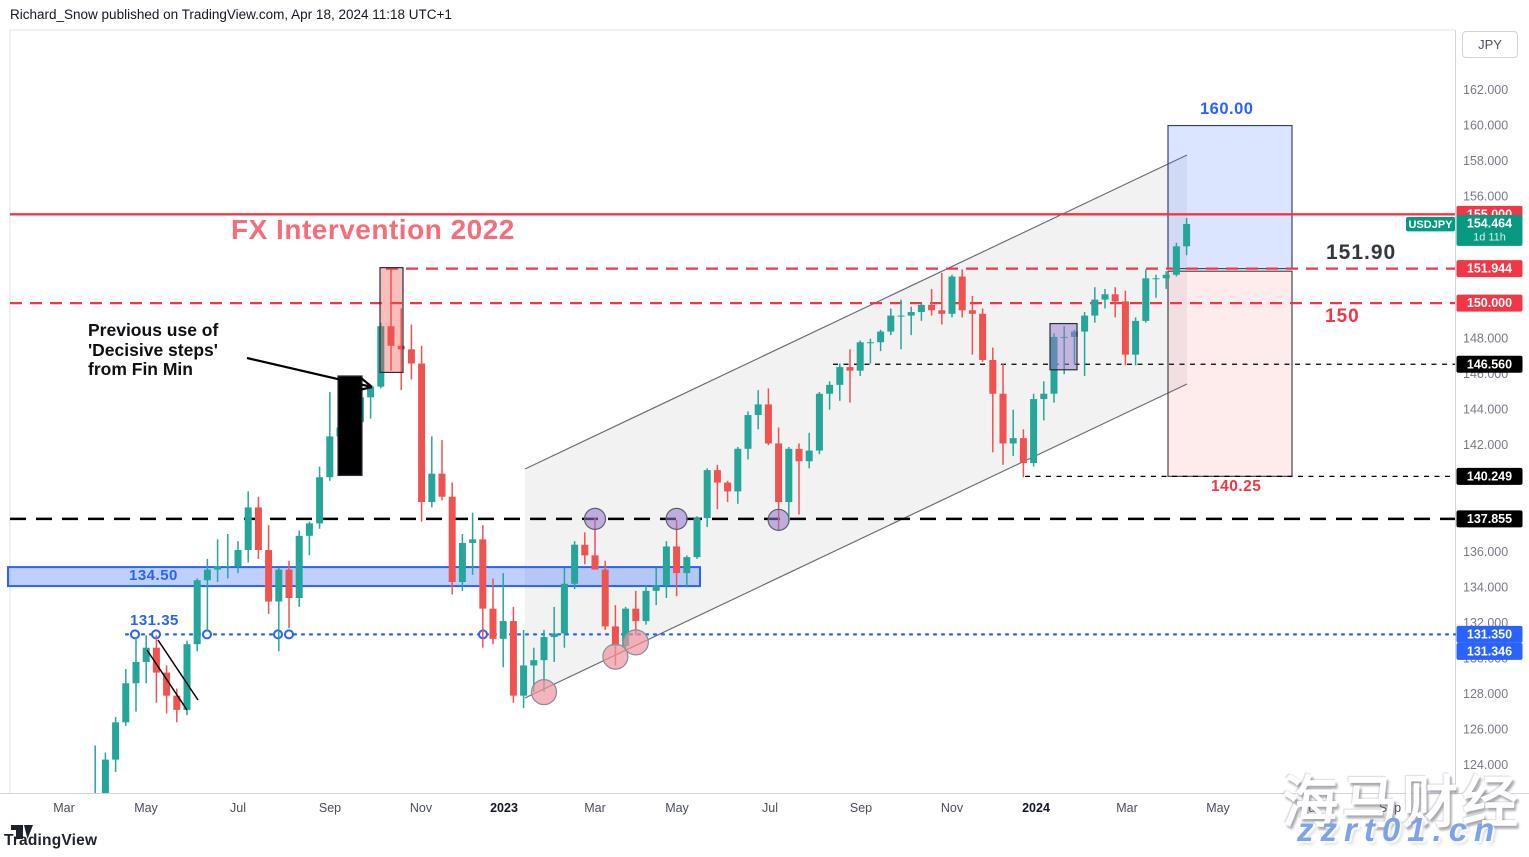  Describe the element at coordinates (391, 320) in the screenshot. I see `intervention-oct-2022` at that location.